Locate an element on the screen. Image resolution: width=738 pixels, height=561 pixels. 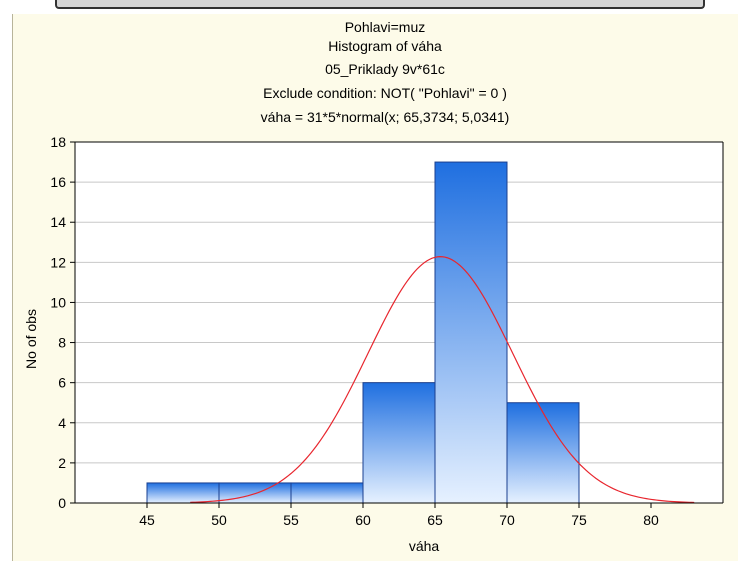
x-tick-label-45: 45 is located at coordinates (147, 520).